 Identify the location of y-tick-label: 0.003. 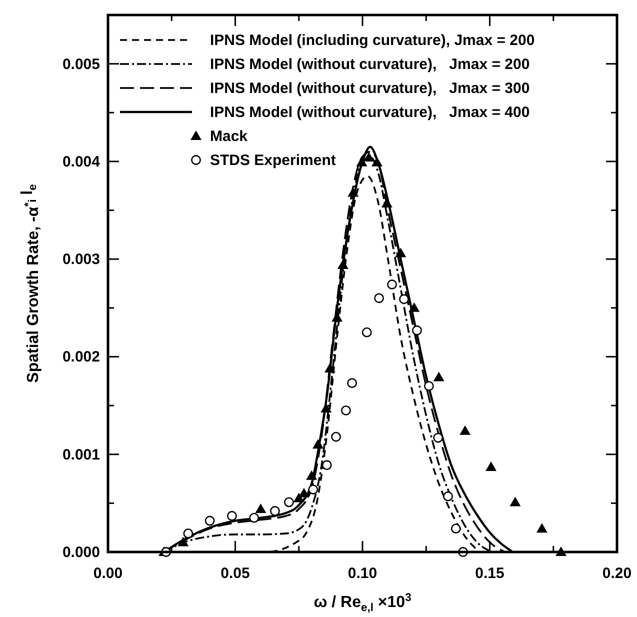
(81, 259).